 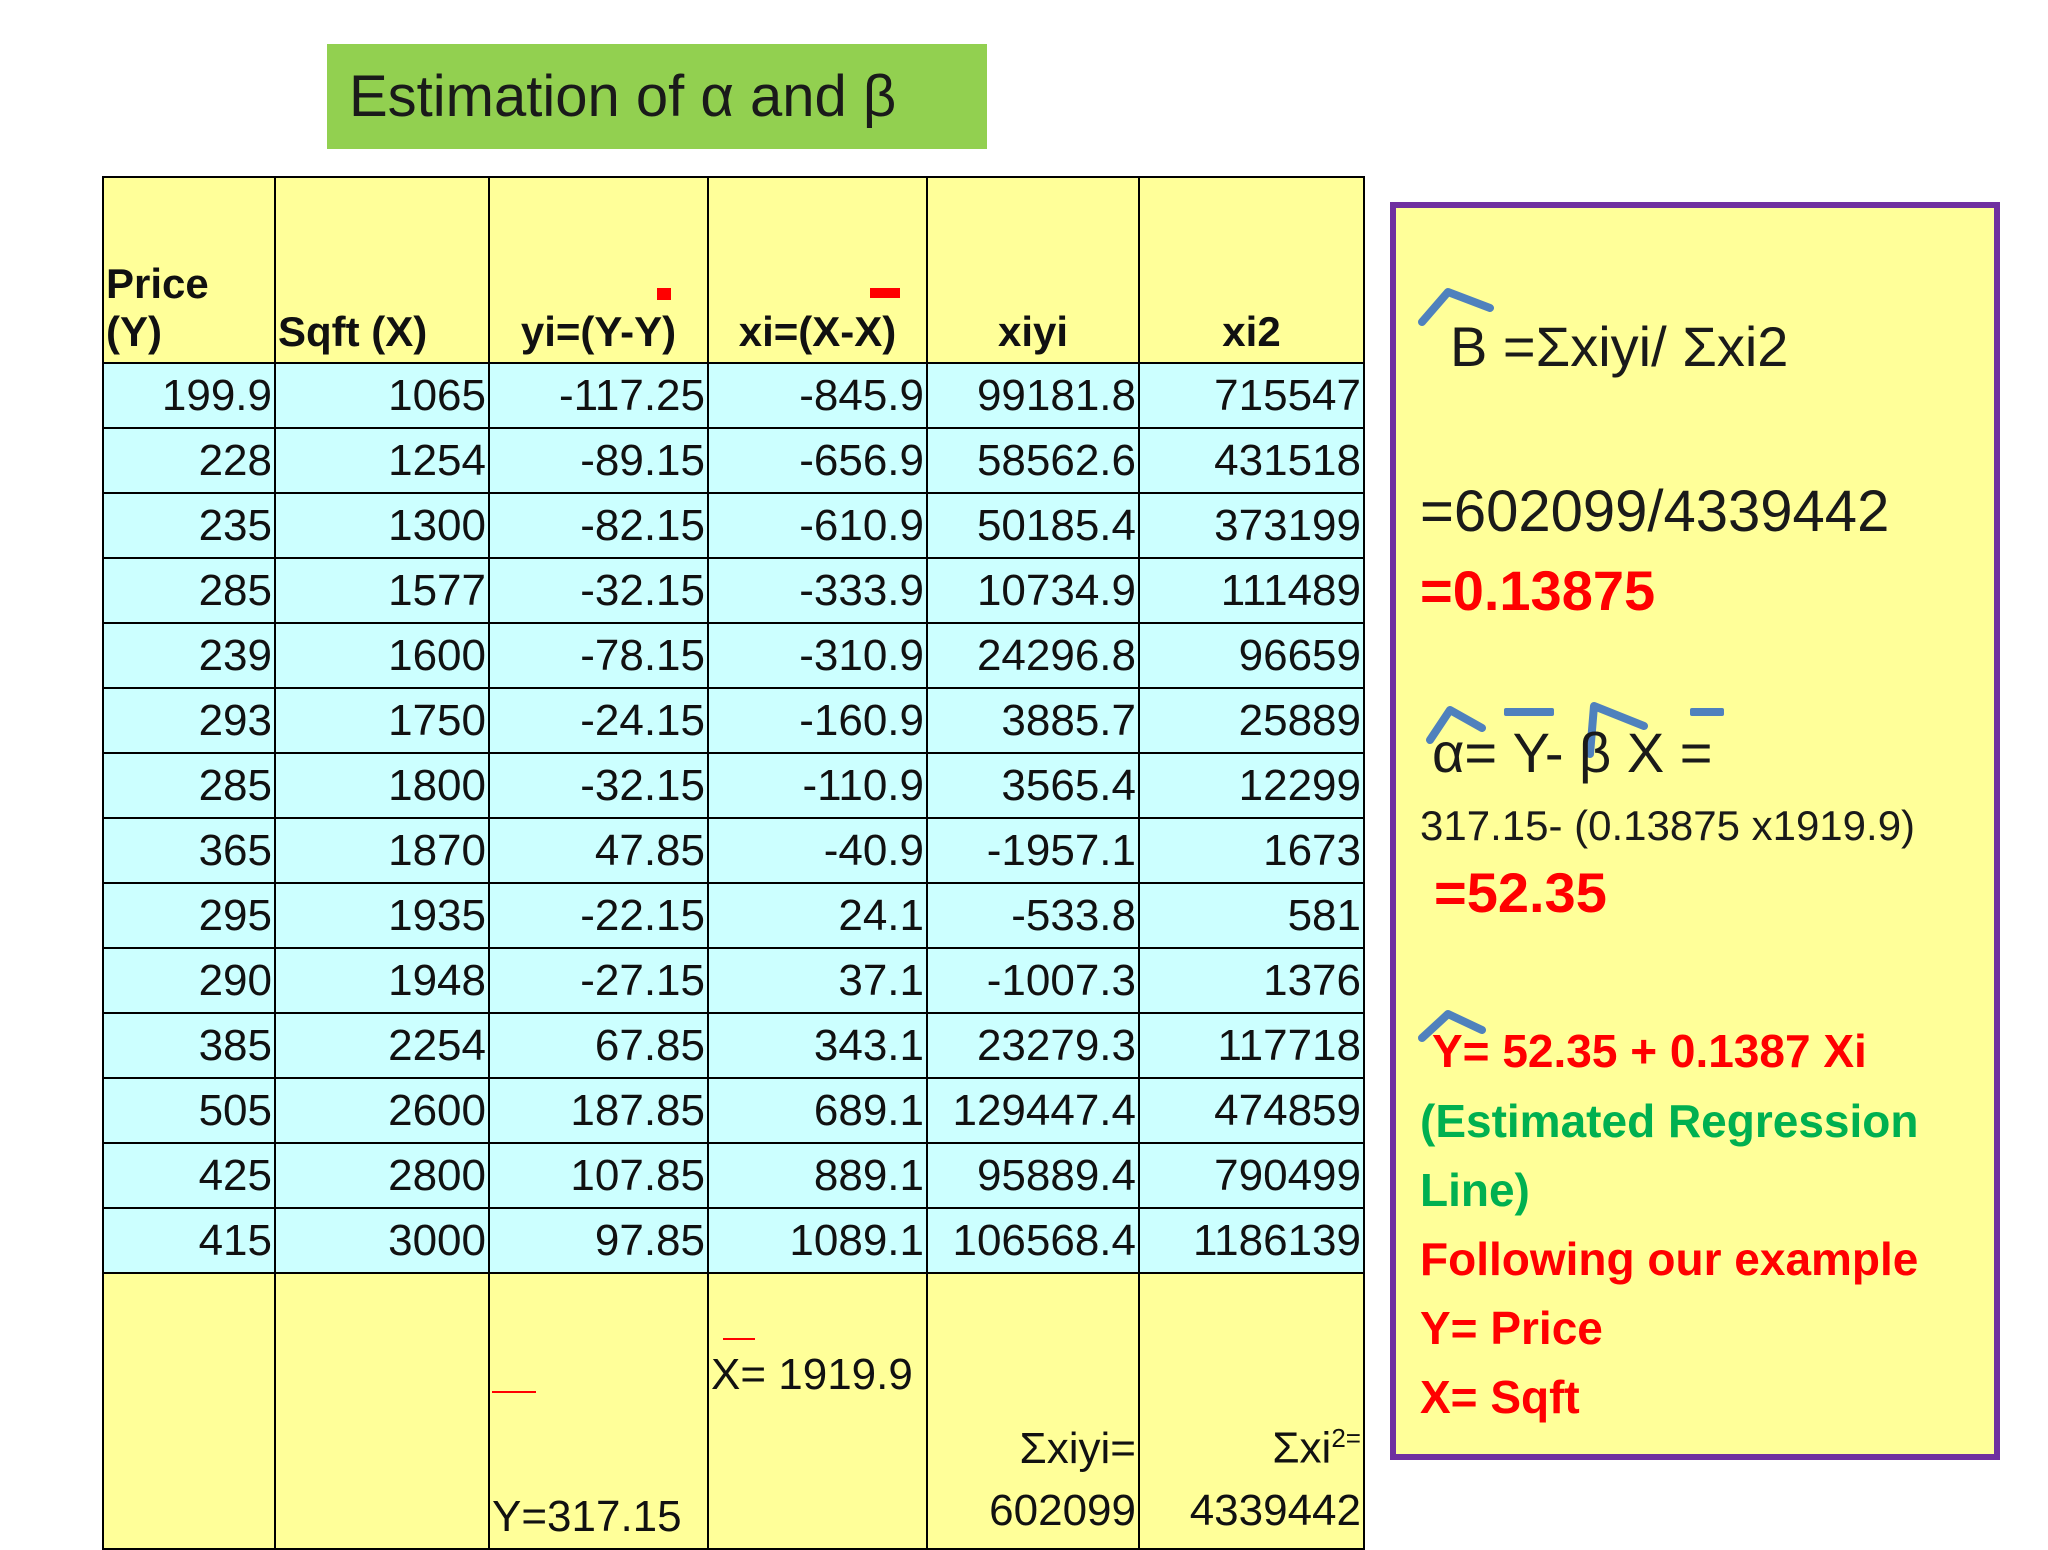 What do you see at coordinates (1033, 1175) in the screenshot?
I see `cell-xiyi: 95889.4` at bounding box center [1033, 1175].